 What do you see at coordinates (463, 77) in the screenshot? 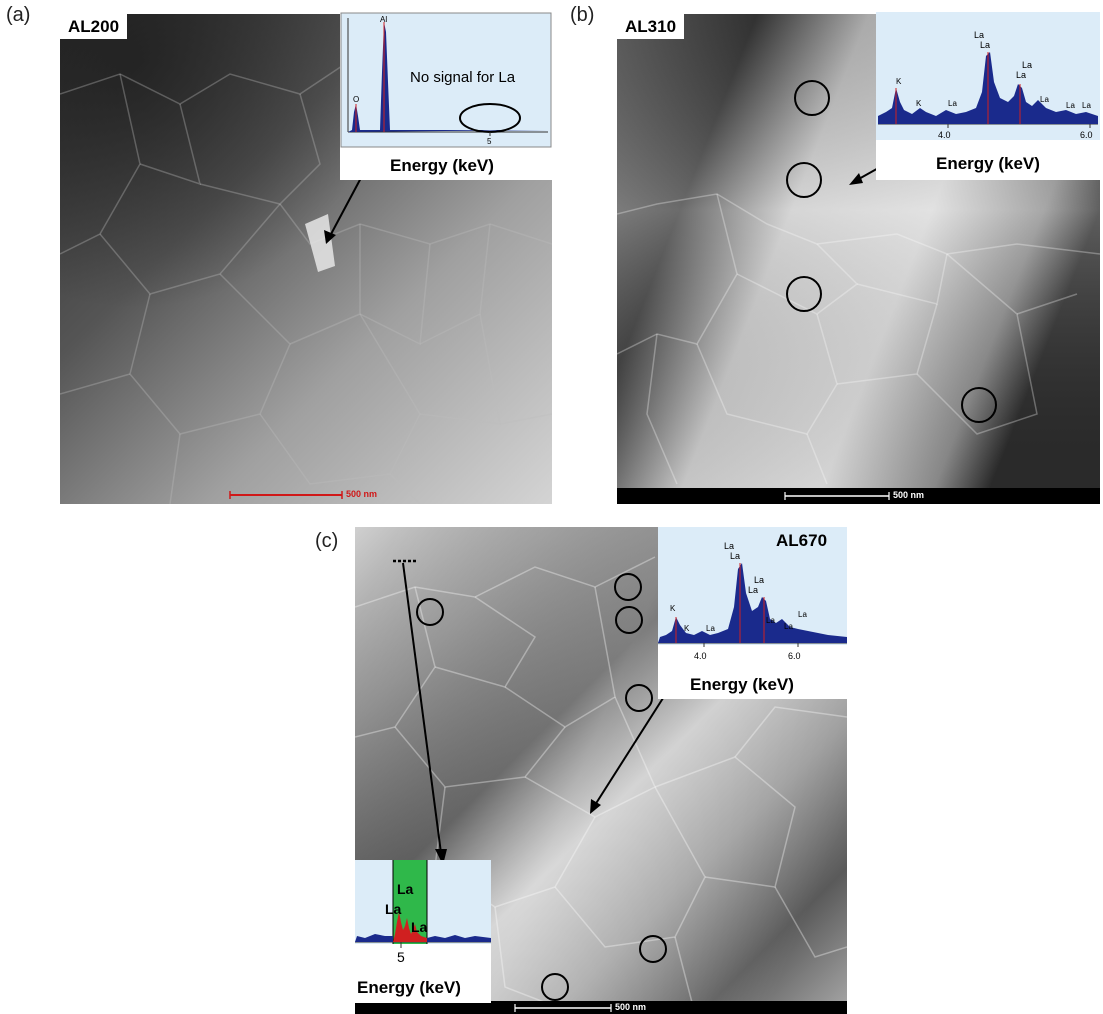
I see `no-signal-note: No signal for La` at bounding box center [463, 77].